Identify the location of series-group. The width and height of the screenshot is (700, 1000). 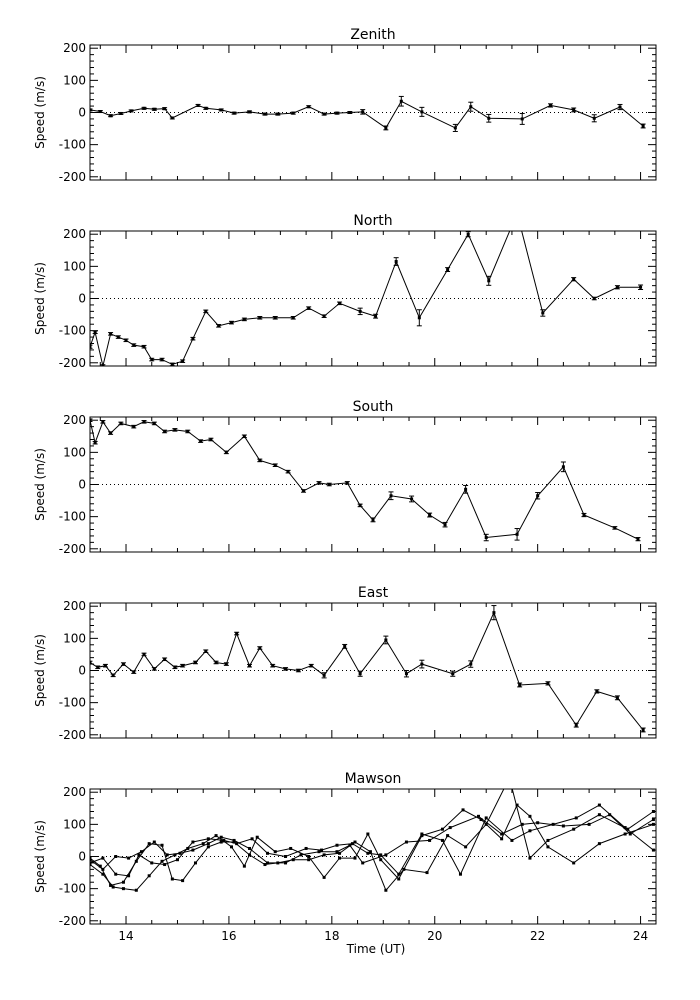
(368, 669).